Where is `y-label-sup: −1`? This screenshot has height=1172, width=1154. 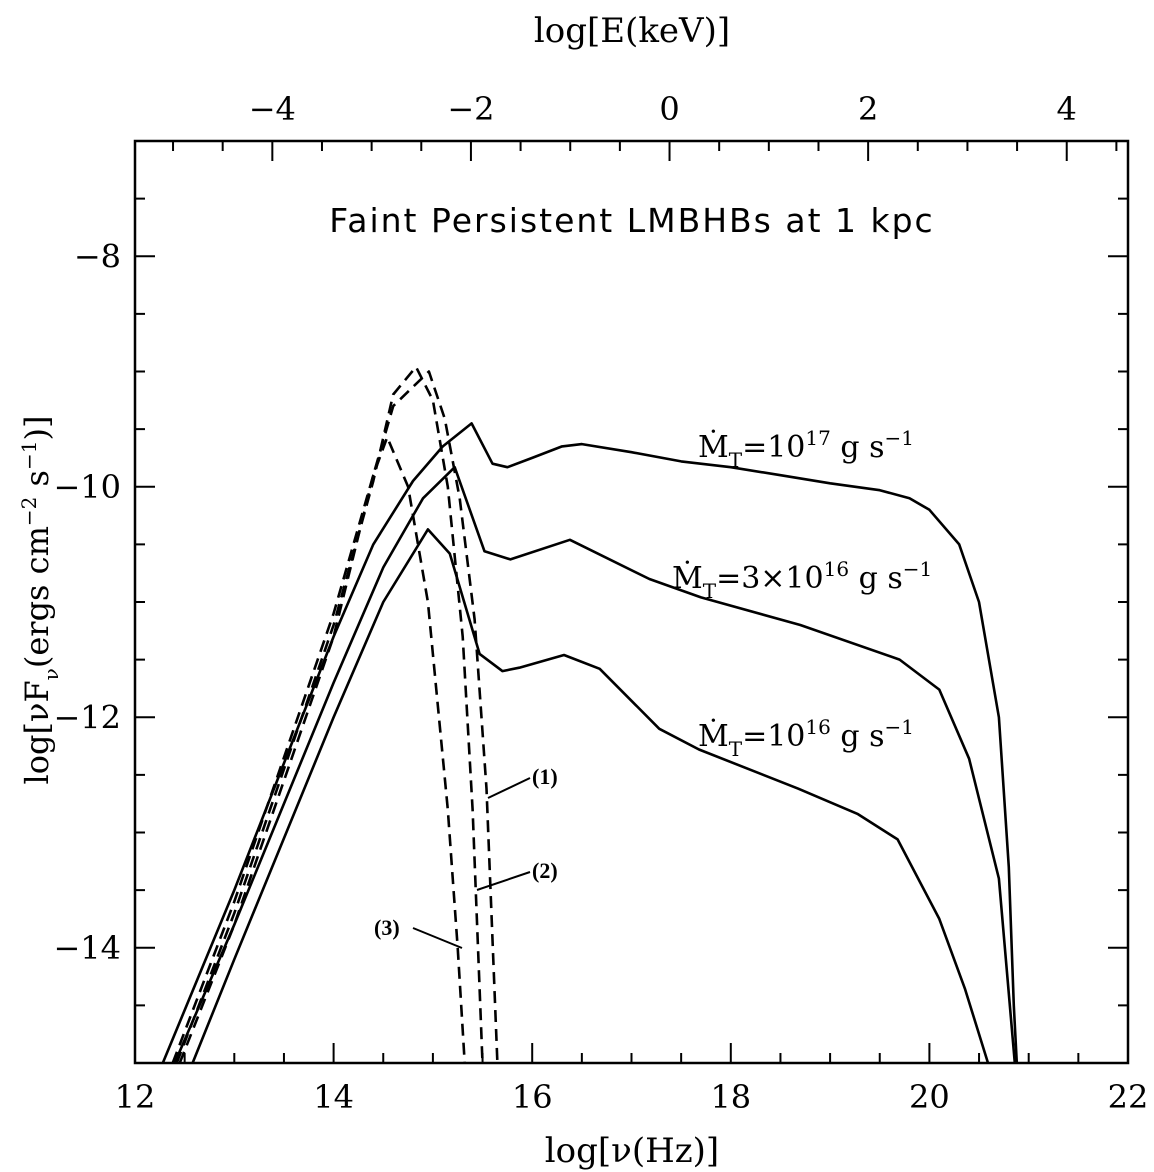 y-label-sup: −1 is located at coordinates (29, 455).